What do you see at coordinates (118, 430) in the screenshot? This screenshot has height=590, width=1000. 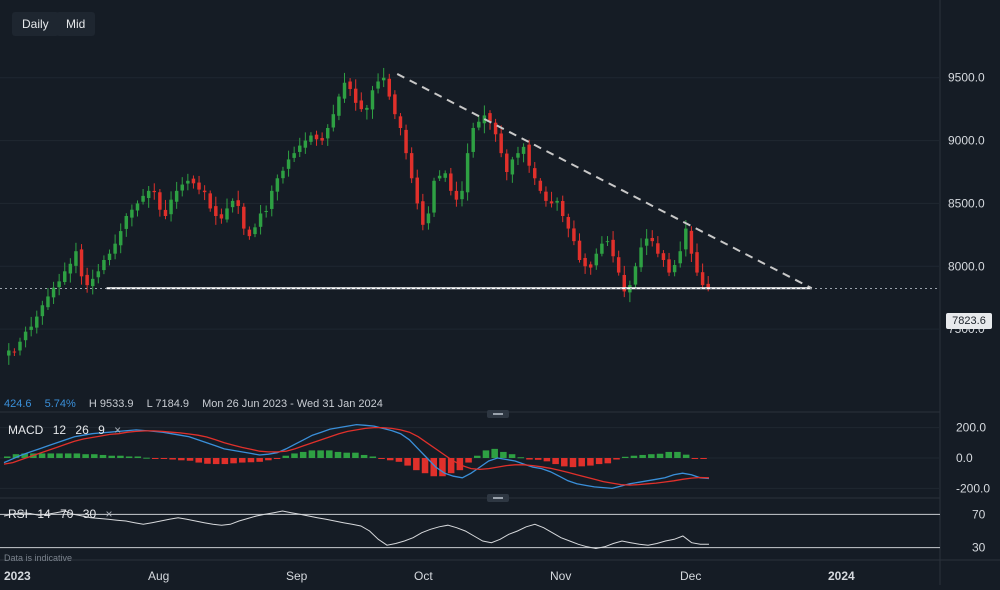 I see `close-macd-icon: ×` at bounding box center [118, 430].